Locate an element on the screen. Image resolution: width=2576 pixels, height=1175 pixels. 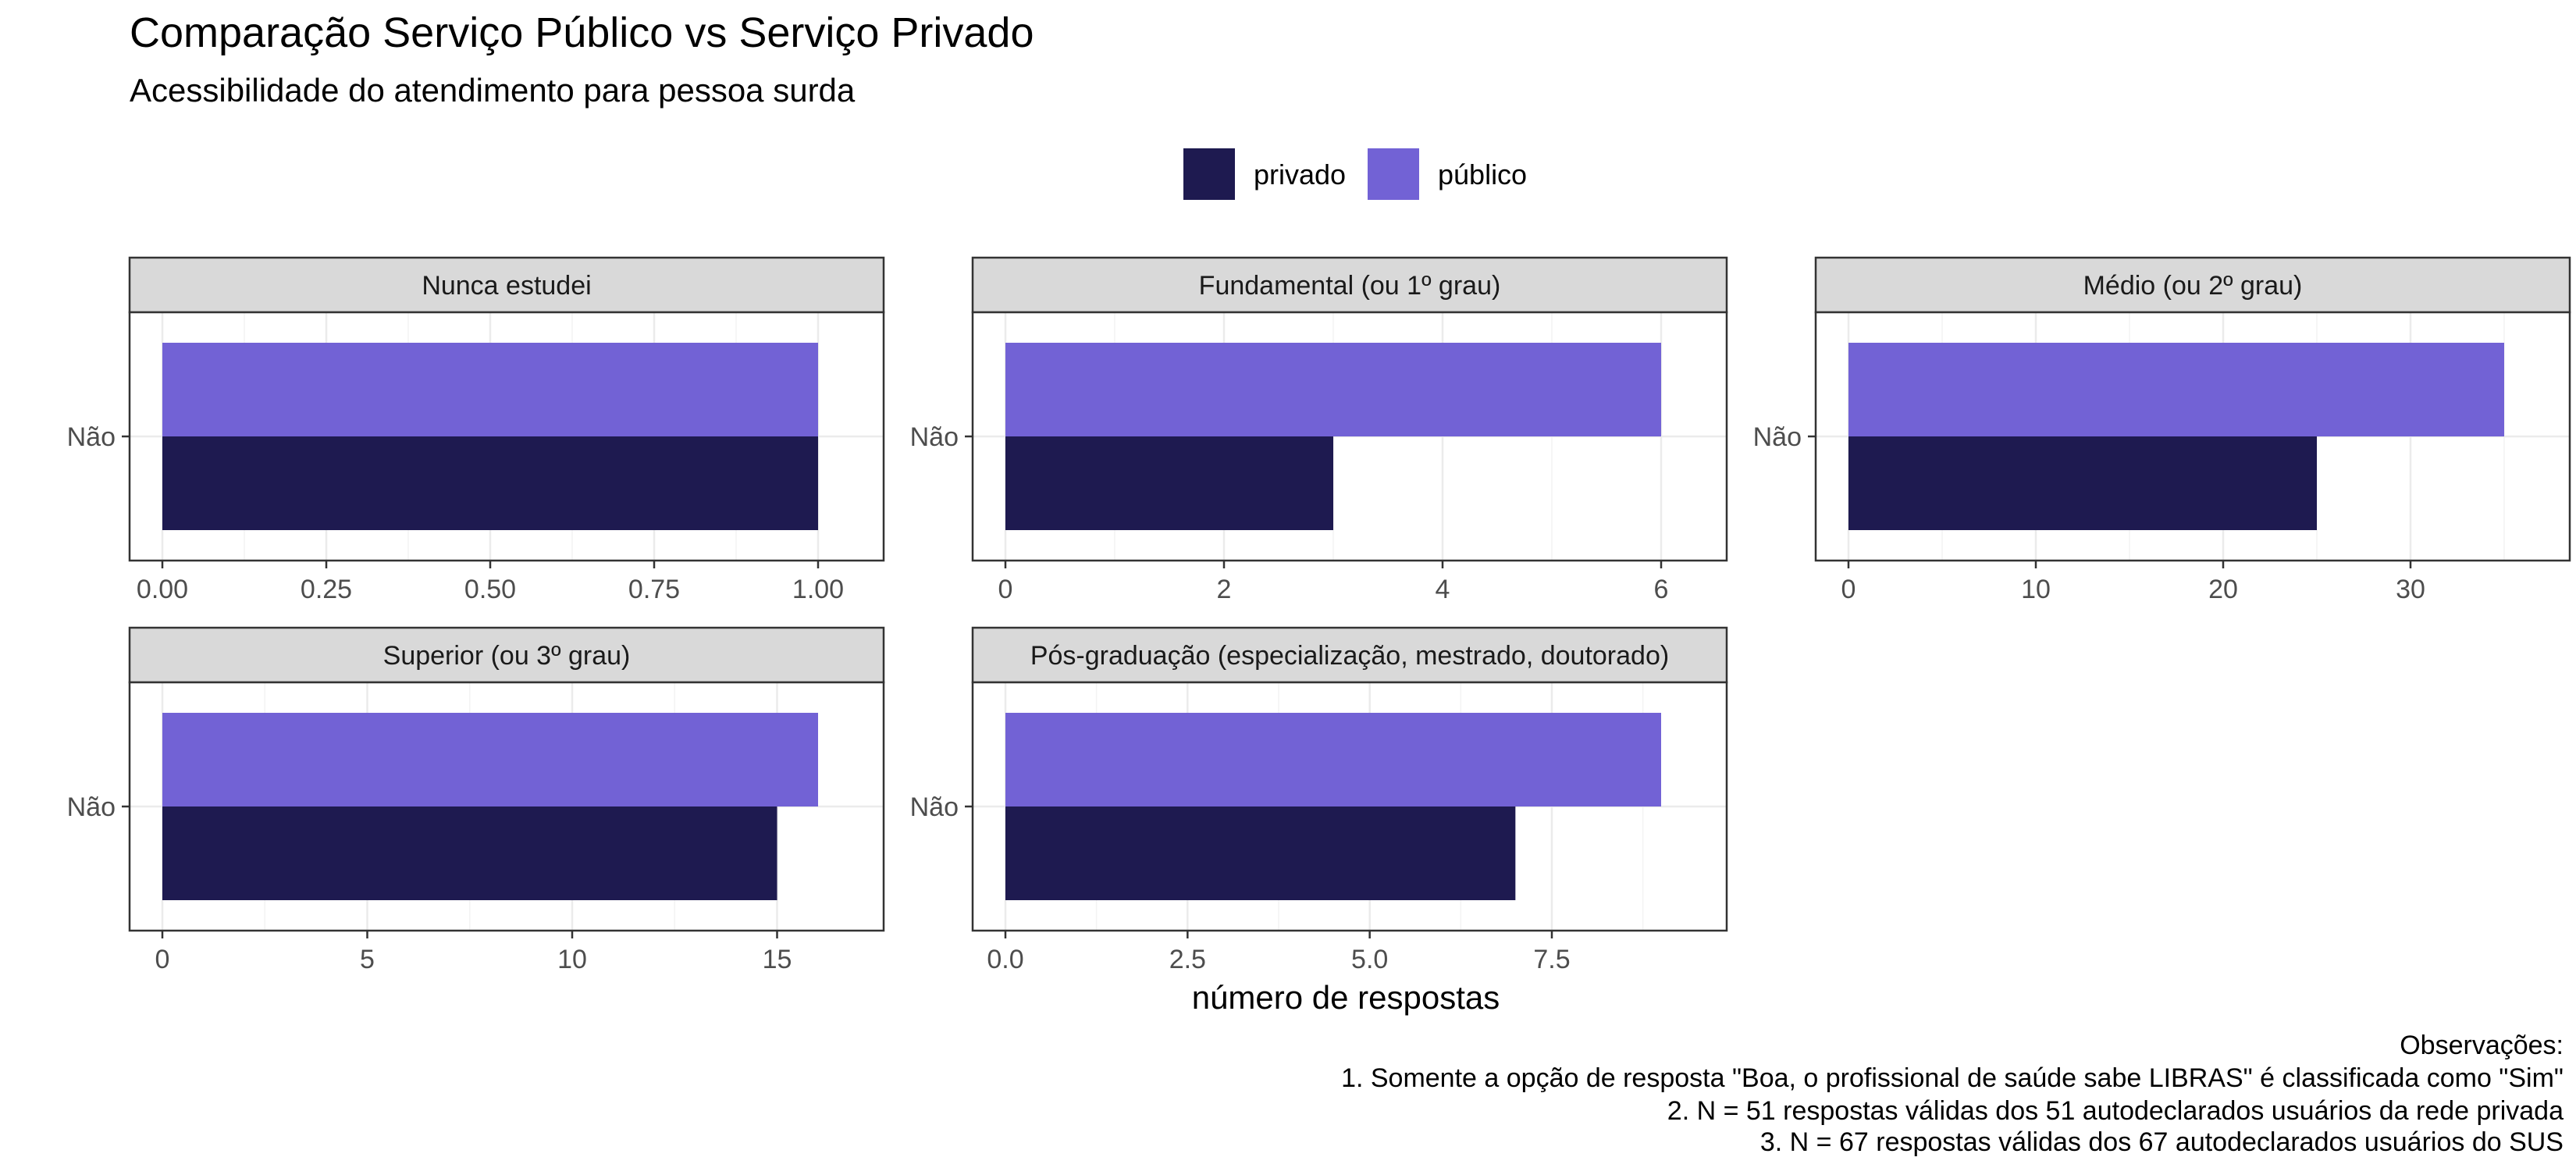
x-tick-label: 7.5 is located at coordinates (1551, 959).